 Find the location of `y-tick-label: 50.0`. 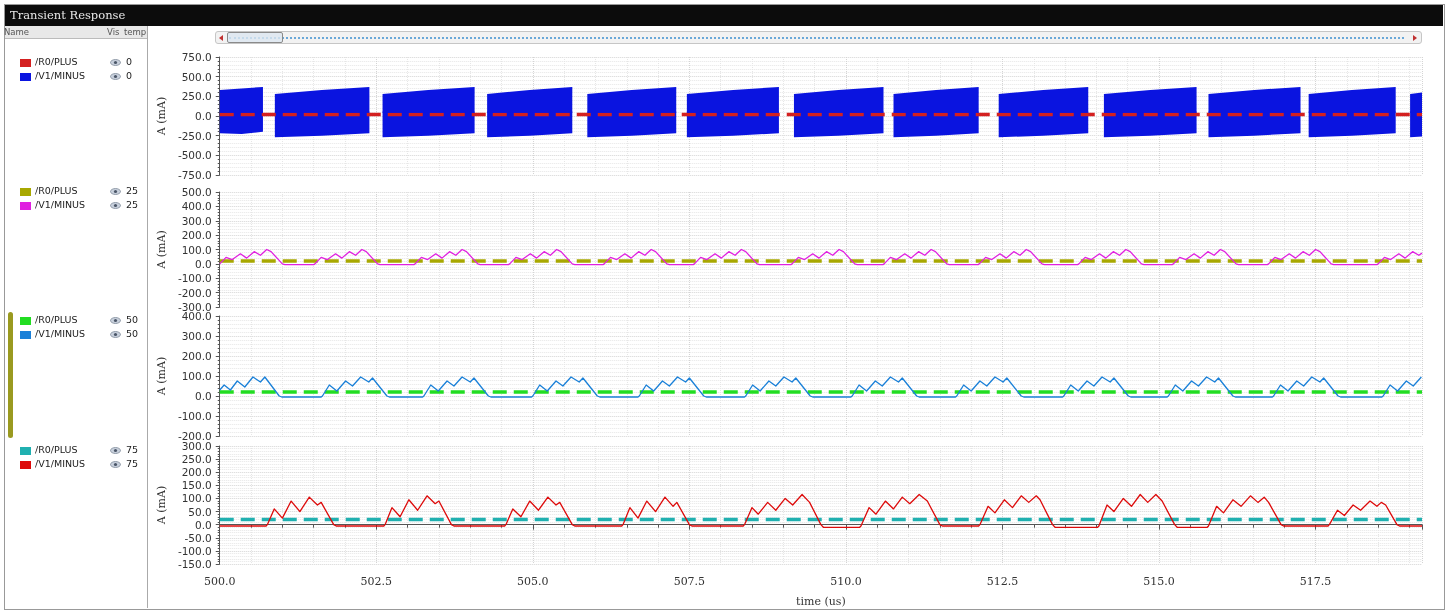

y-tick-label: 50.0 is located at coordinates (200, 511).